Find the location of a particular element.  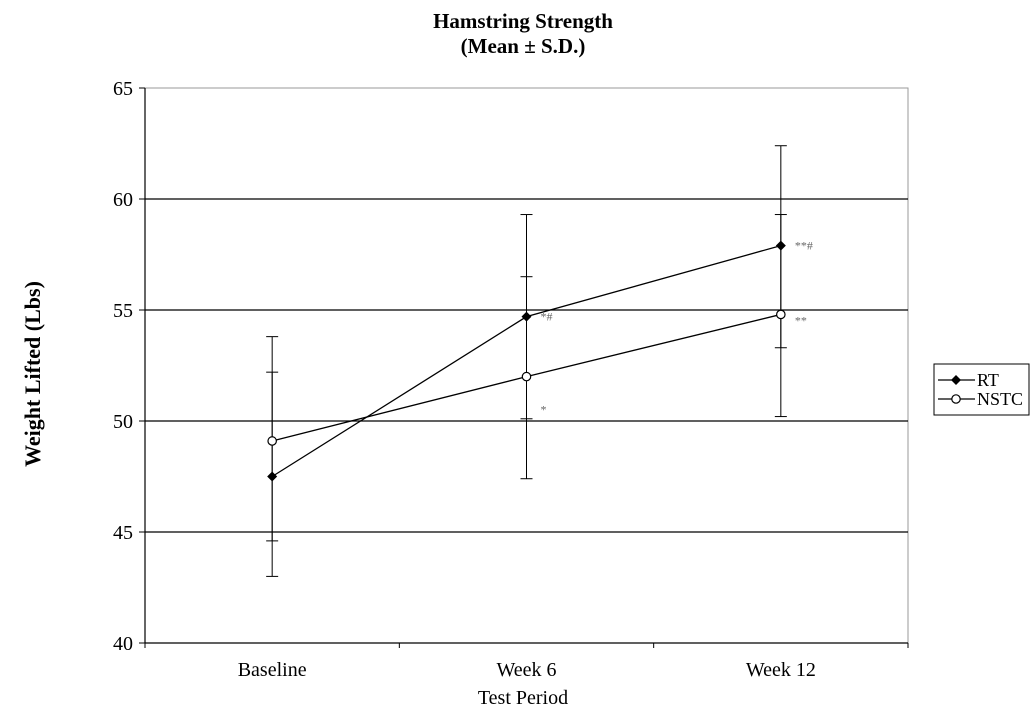

x-axis-title: Test Period is located at coordinates (523, 698).